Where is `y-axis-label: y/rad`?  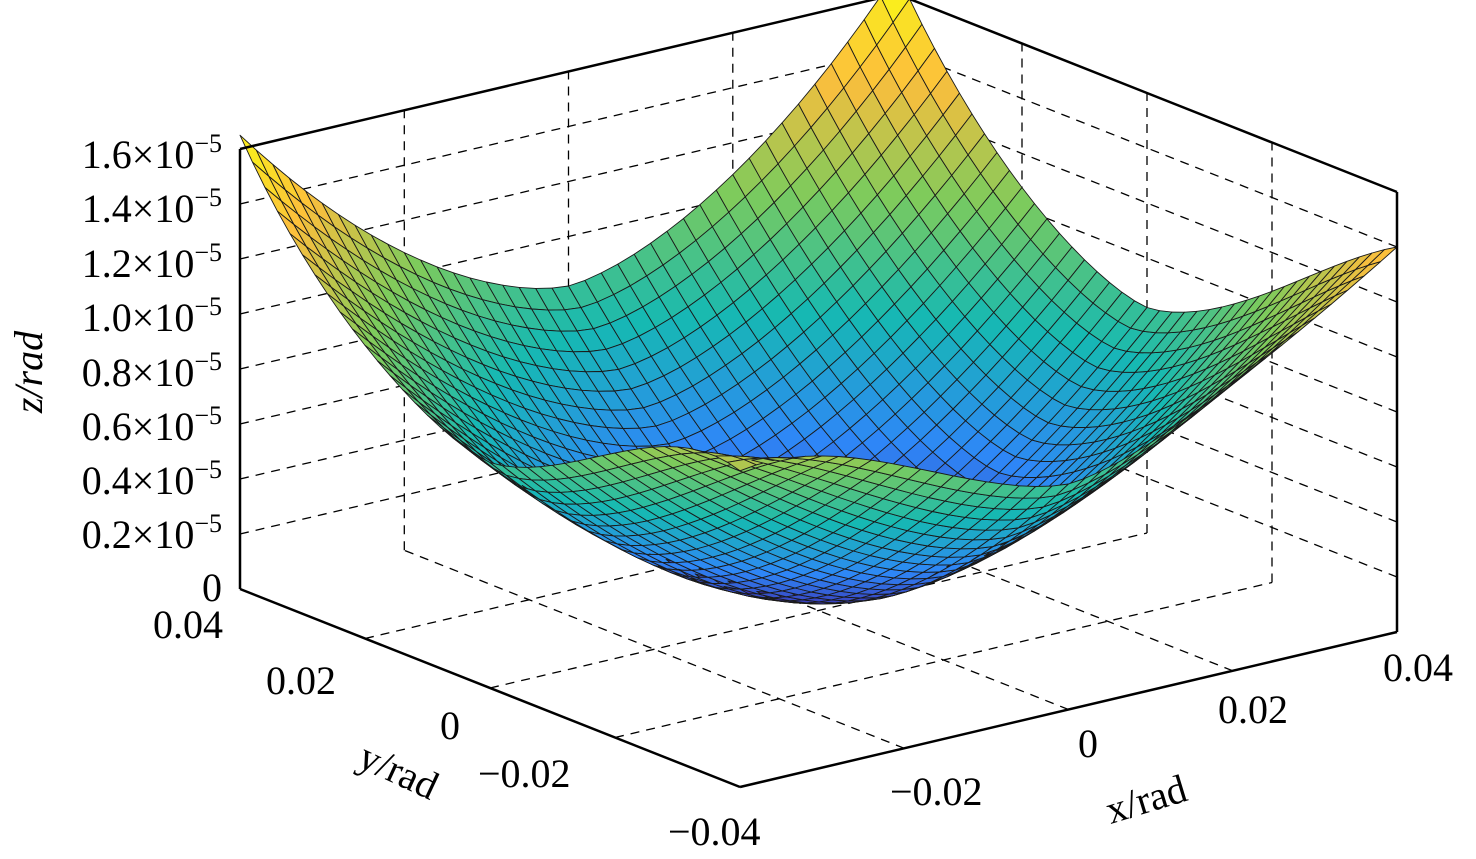 y-axis-label: y/rad is located at coordinates (399, 771).